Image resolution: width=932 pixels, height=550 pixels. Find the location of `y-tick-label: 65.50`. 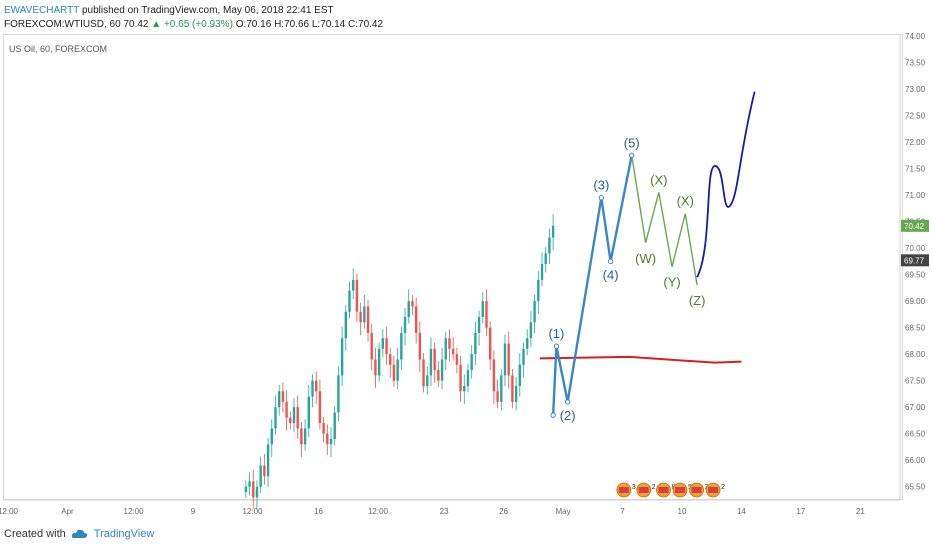

y-tick-label: 65.50 is located at coordinates (915, 487).